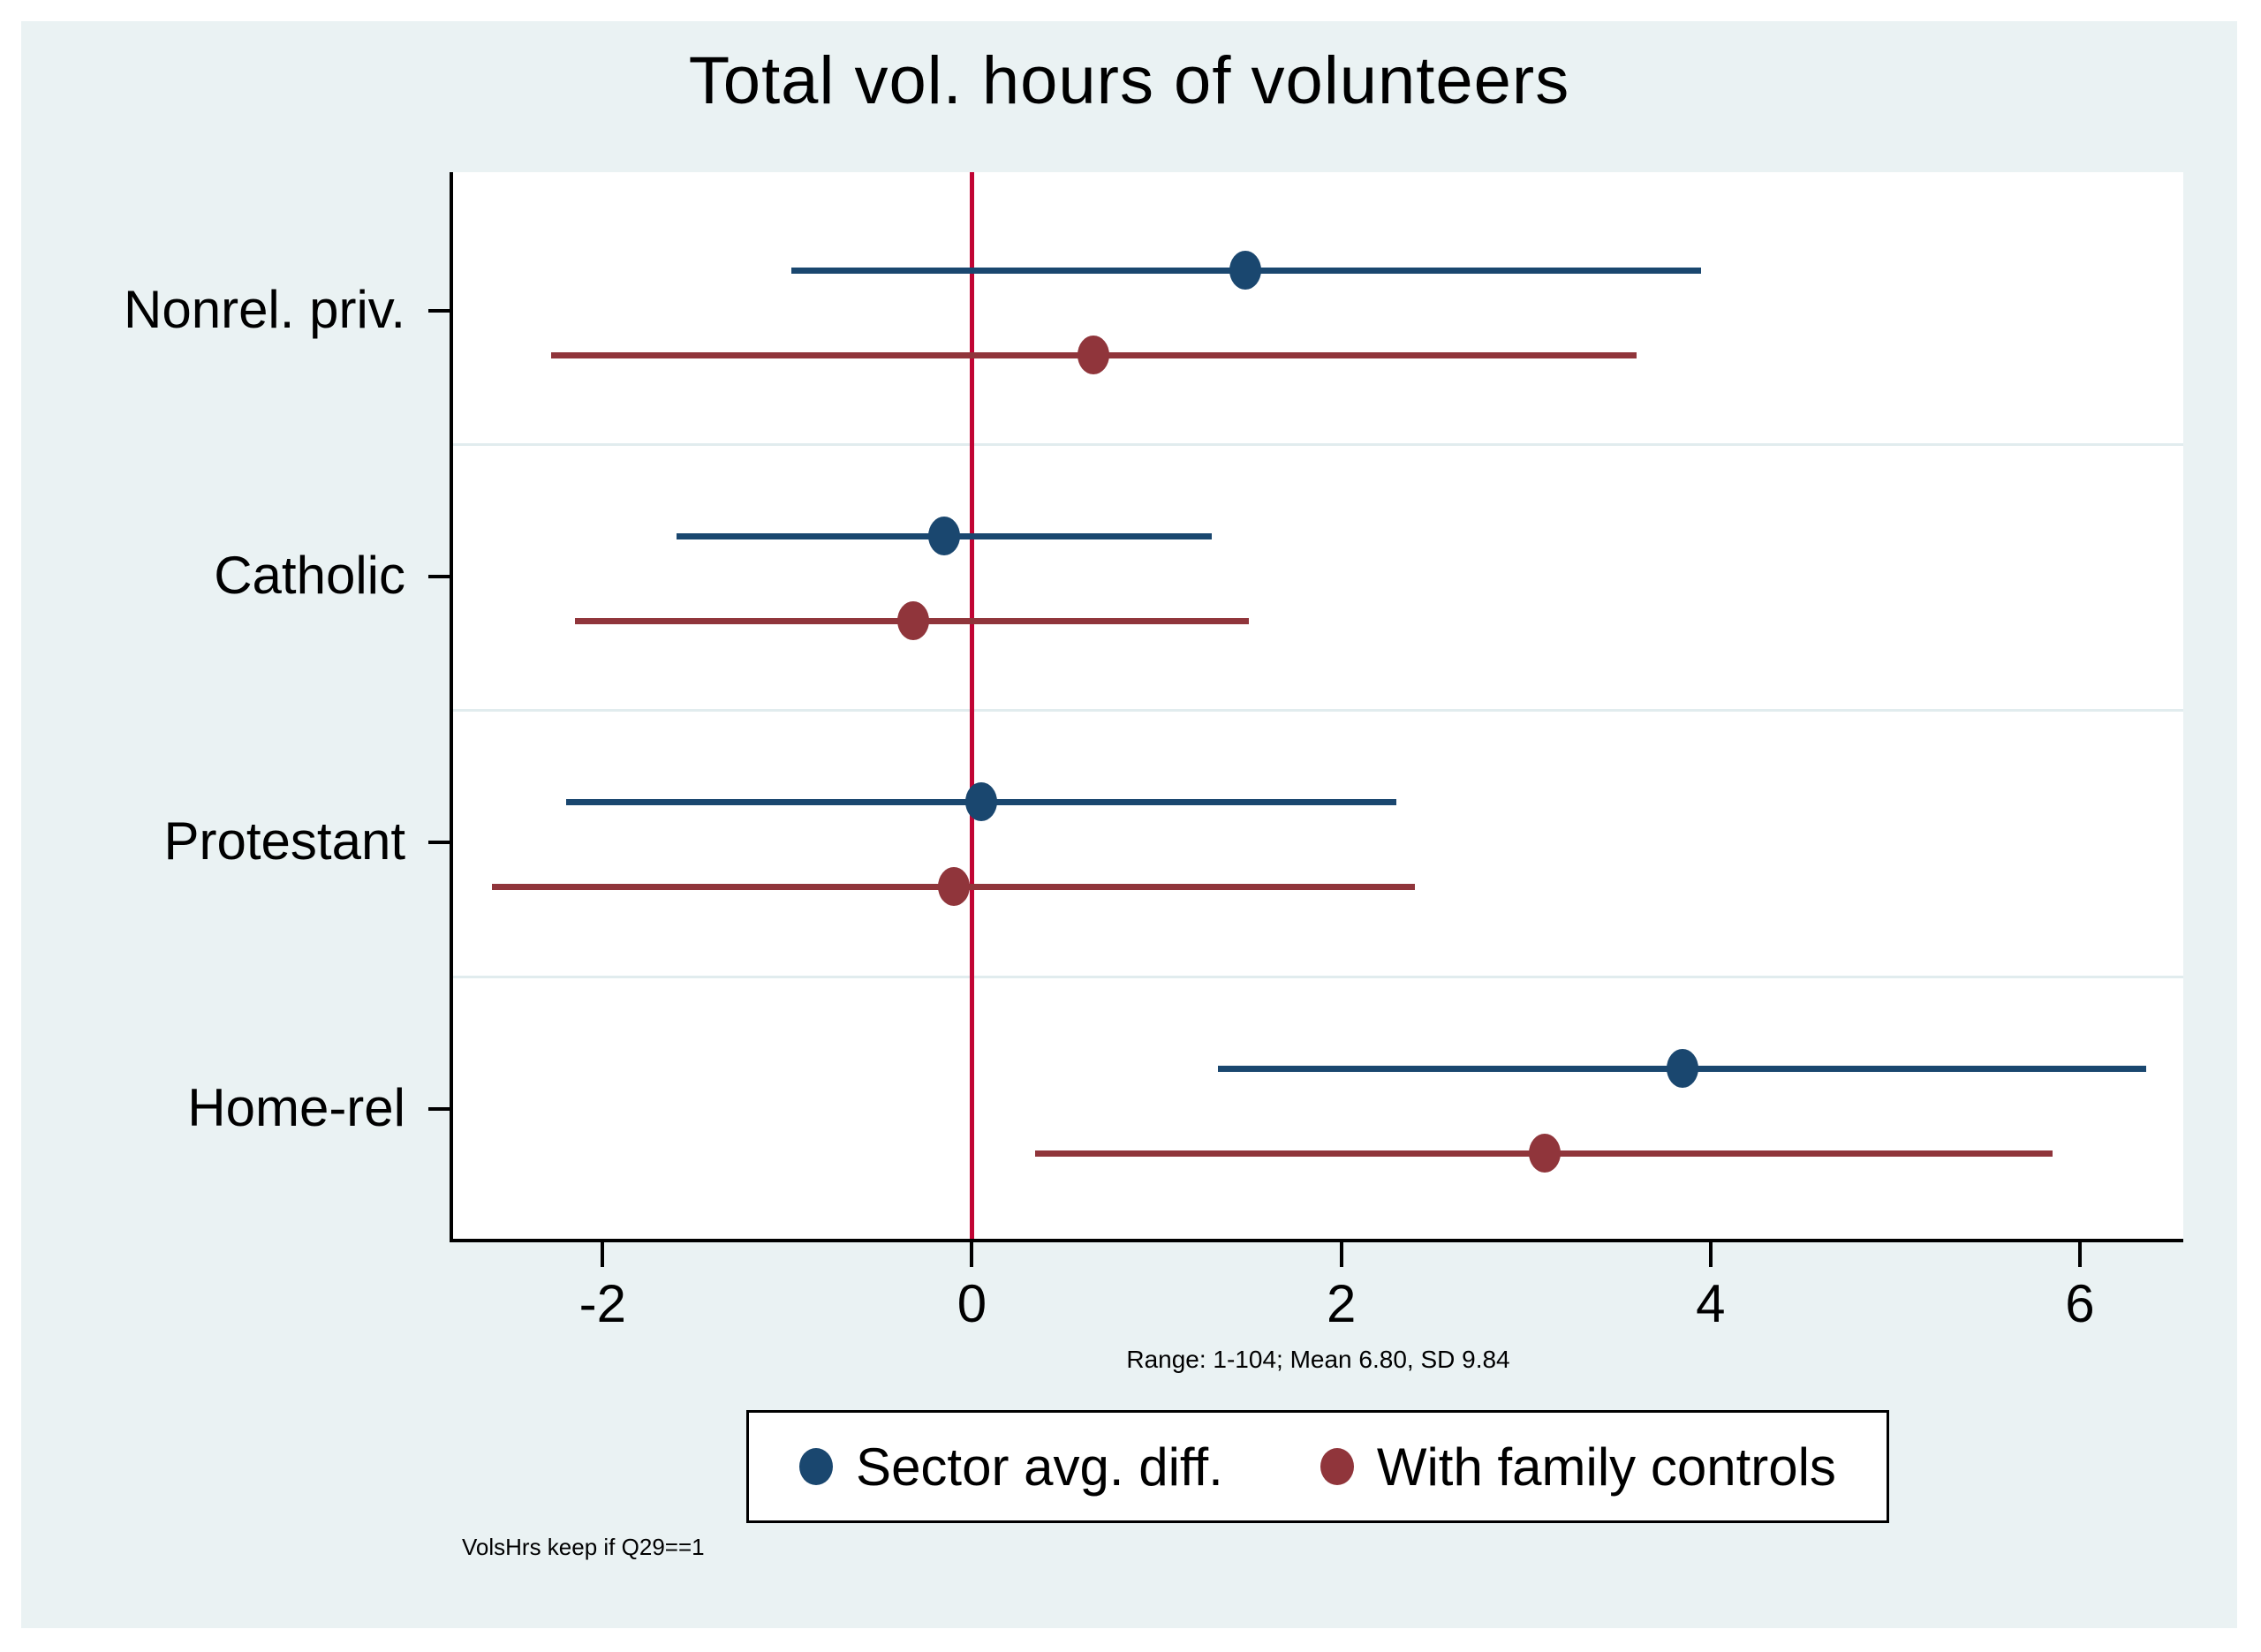 This screenshot has width=2261, height=1652. I want to click on stats-note: Range: 1-104; Mean 6.80, SD 9.84, so click(1318, 1360).